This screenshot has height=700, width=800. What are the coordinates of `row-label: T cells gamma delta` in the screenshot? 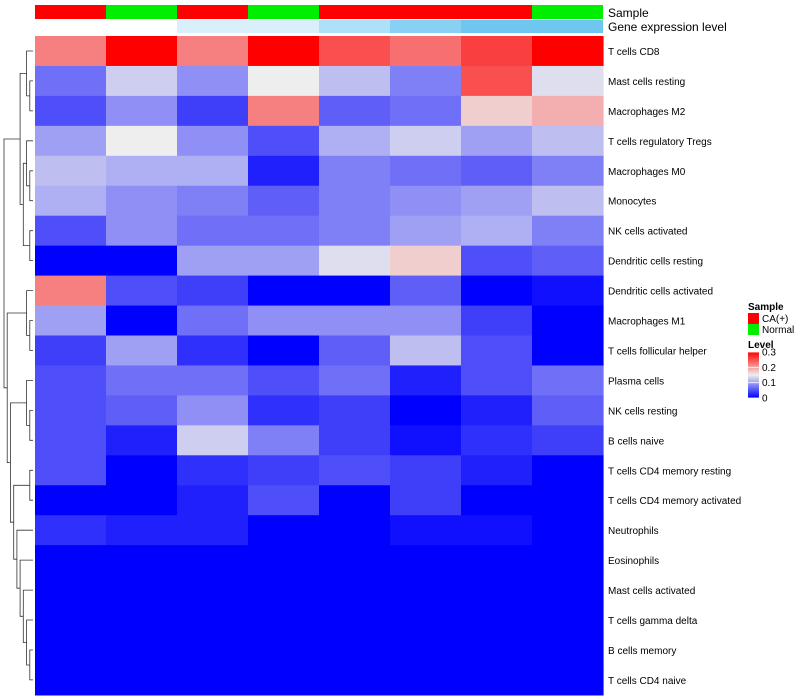 It's located at (653, 621).